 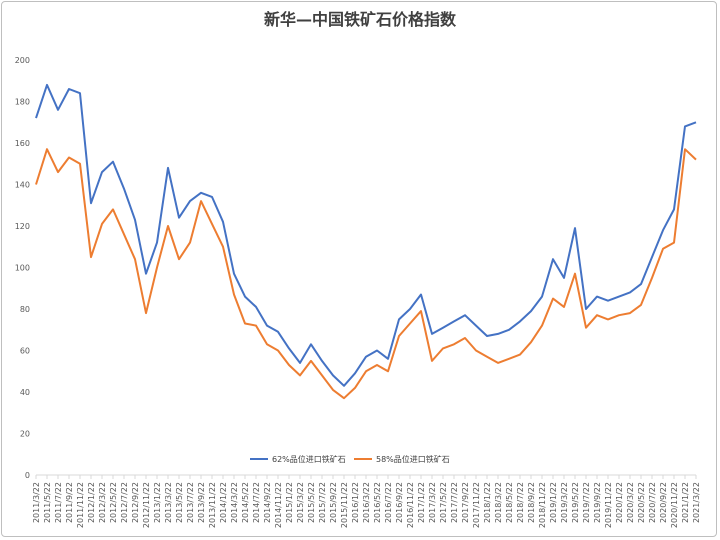 I want to click on x-tick-label: 2011/11/22, so click(x=80, y=505).